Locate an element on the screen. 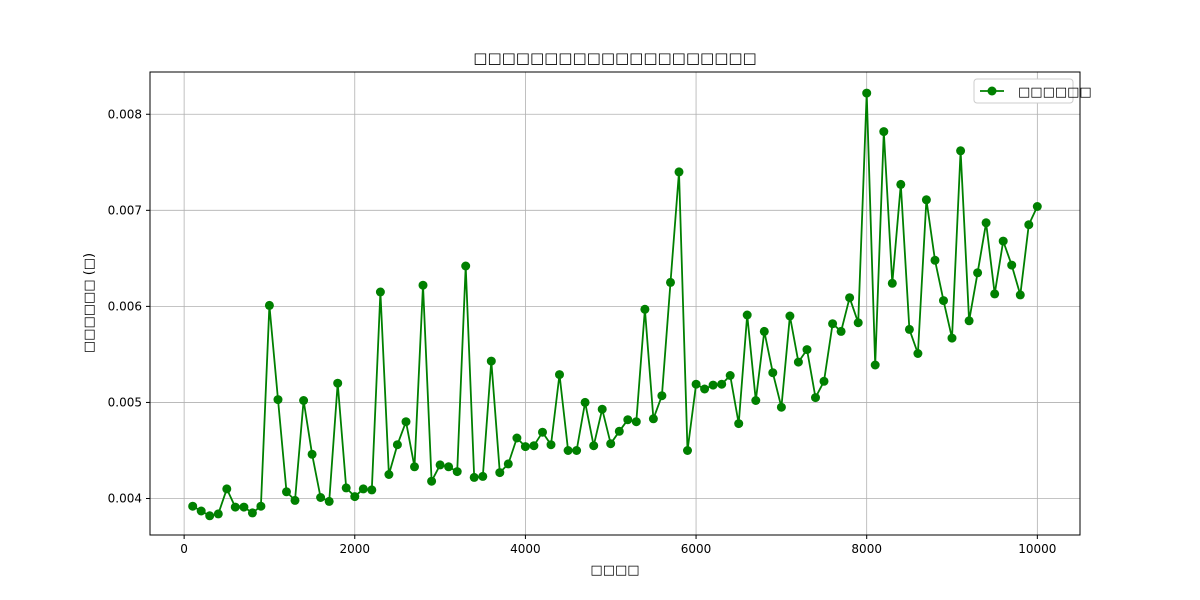 This screenshot has height=600, width=1200. chart-title: □□□□□□□□□□□□□□□□□□□□ is located at coordinates (614, 58).